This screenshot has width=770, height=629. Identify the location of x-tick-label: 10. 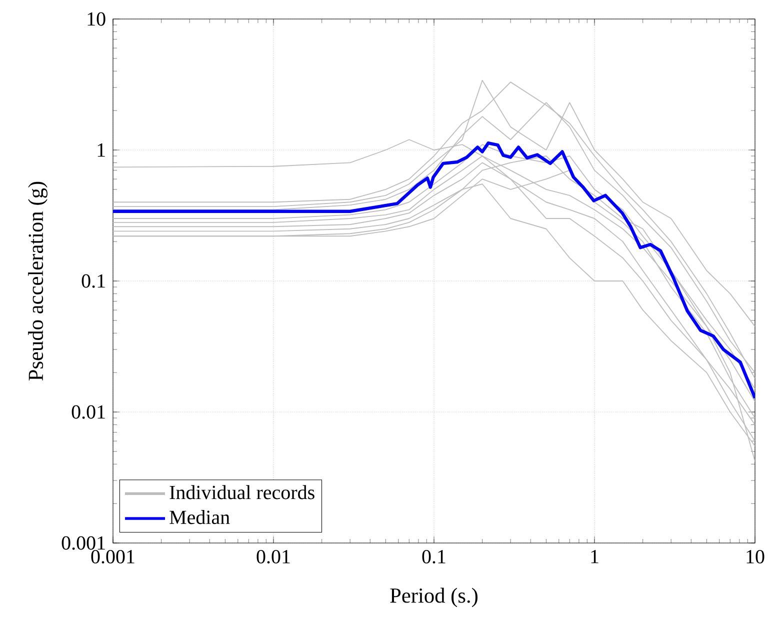
(755, 557).